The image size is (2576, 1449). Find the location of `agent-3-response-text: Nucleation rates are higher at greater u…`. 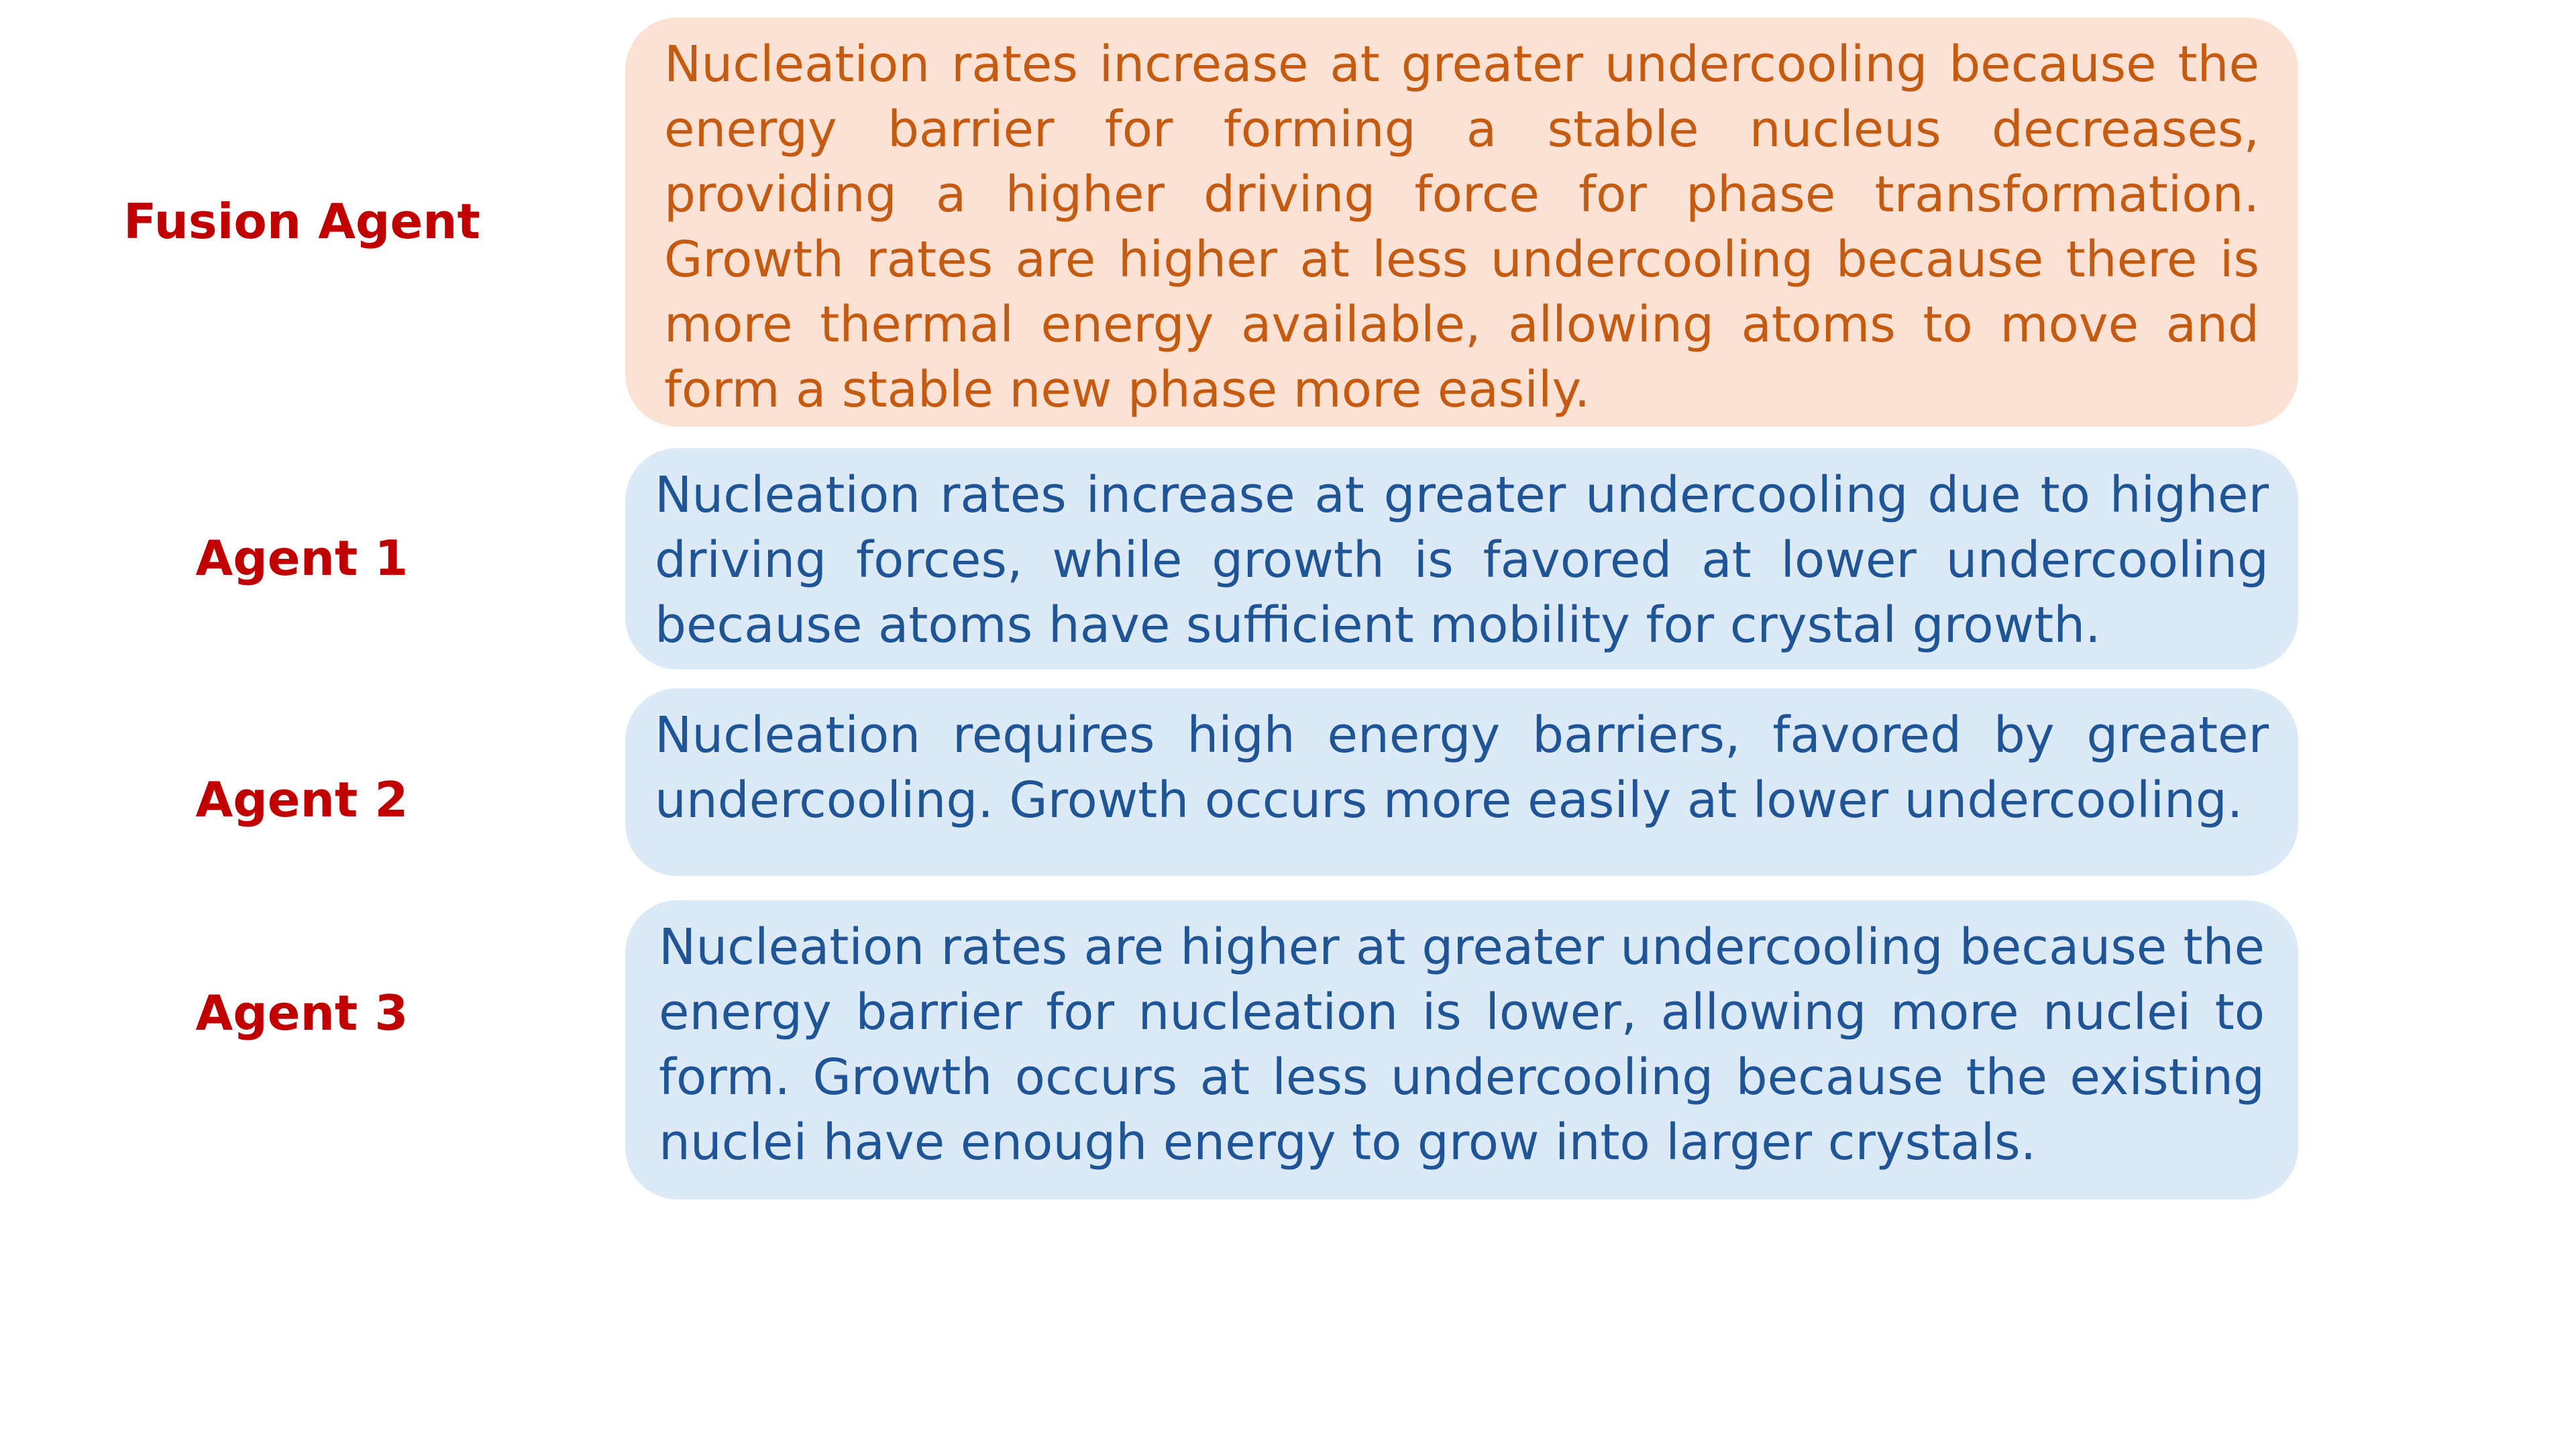

agent-3-response-text: Nucleation rates are higher at greater u… is located at coordinates (1462, 1044).